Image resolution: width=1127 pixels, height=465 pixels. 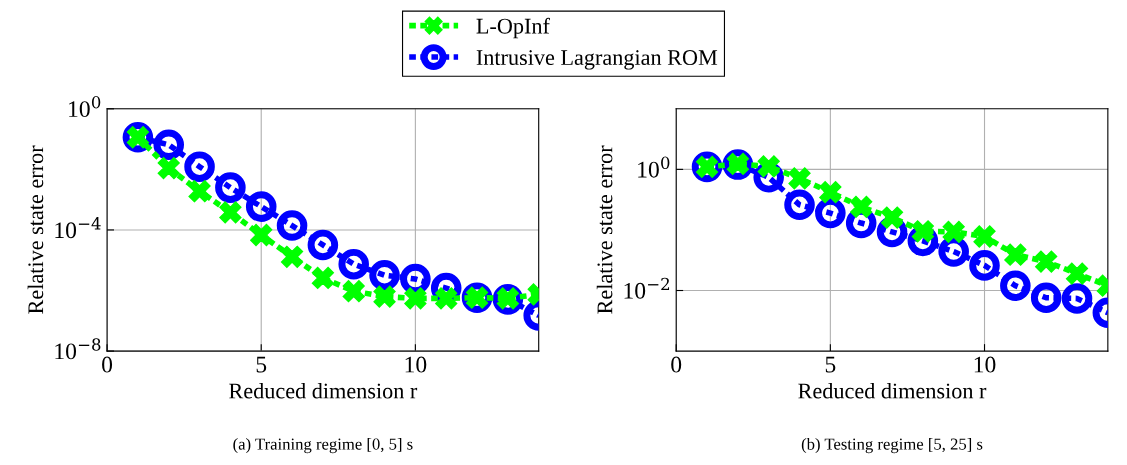 I want to click on legend-label: L-OpInf, so click(x=513, y=28).